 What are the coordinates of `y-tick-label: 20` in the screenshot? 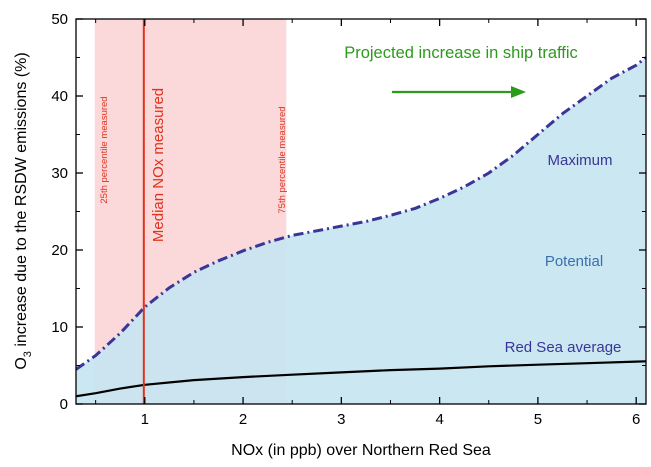 It's located at (59, 250).